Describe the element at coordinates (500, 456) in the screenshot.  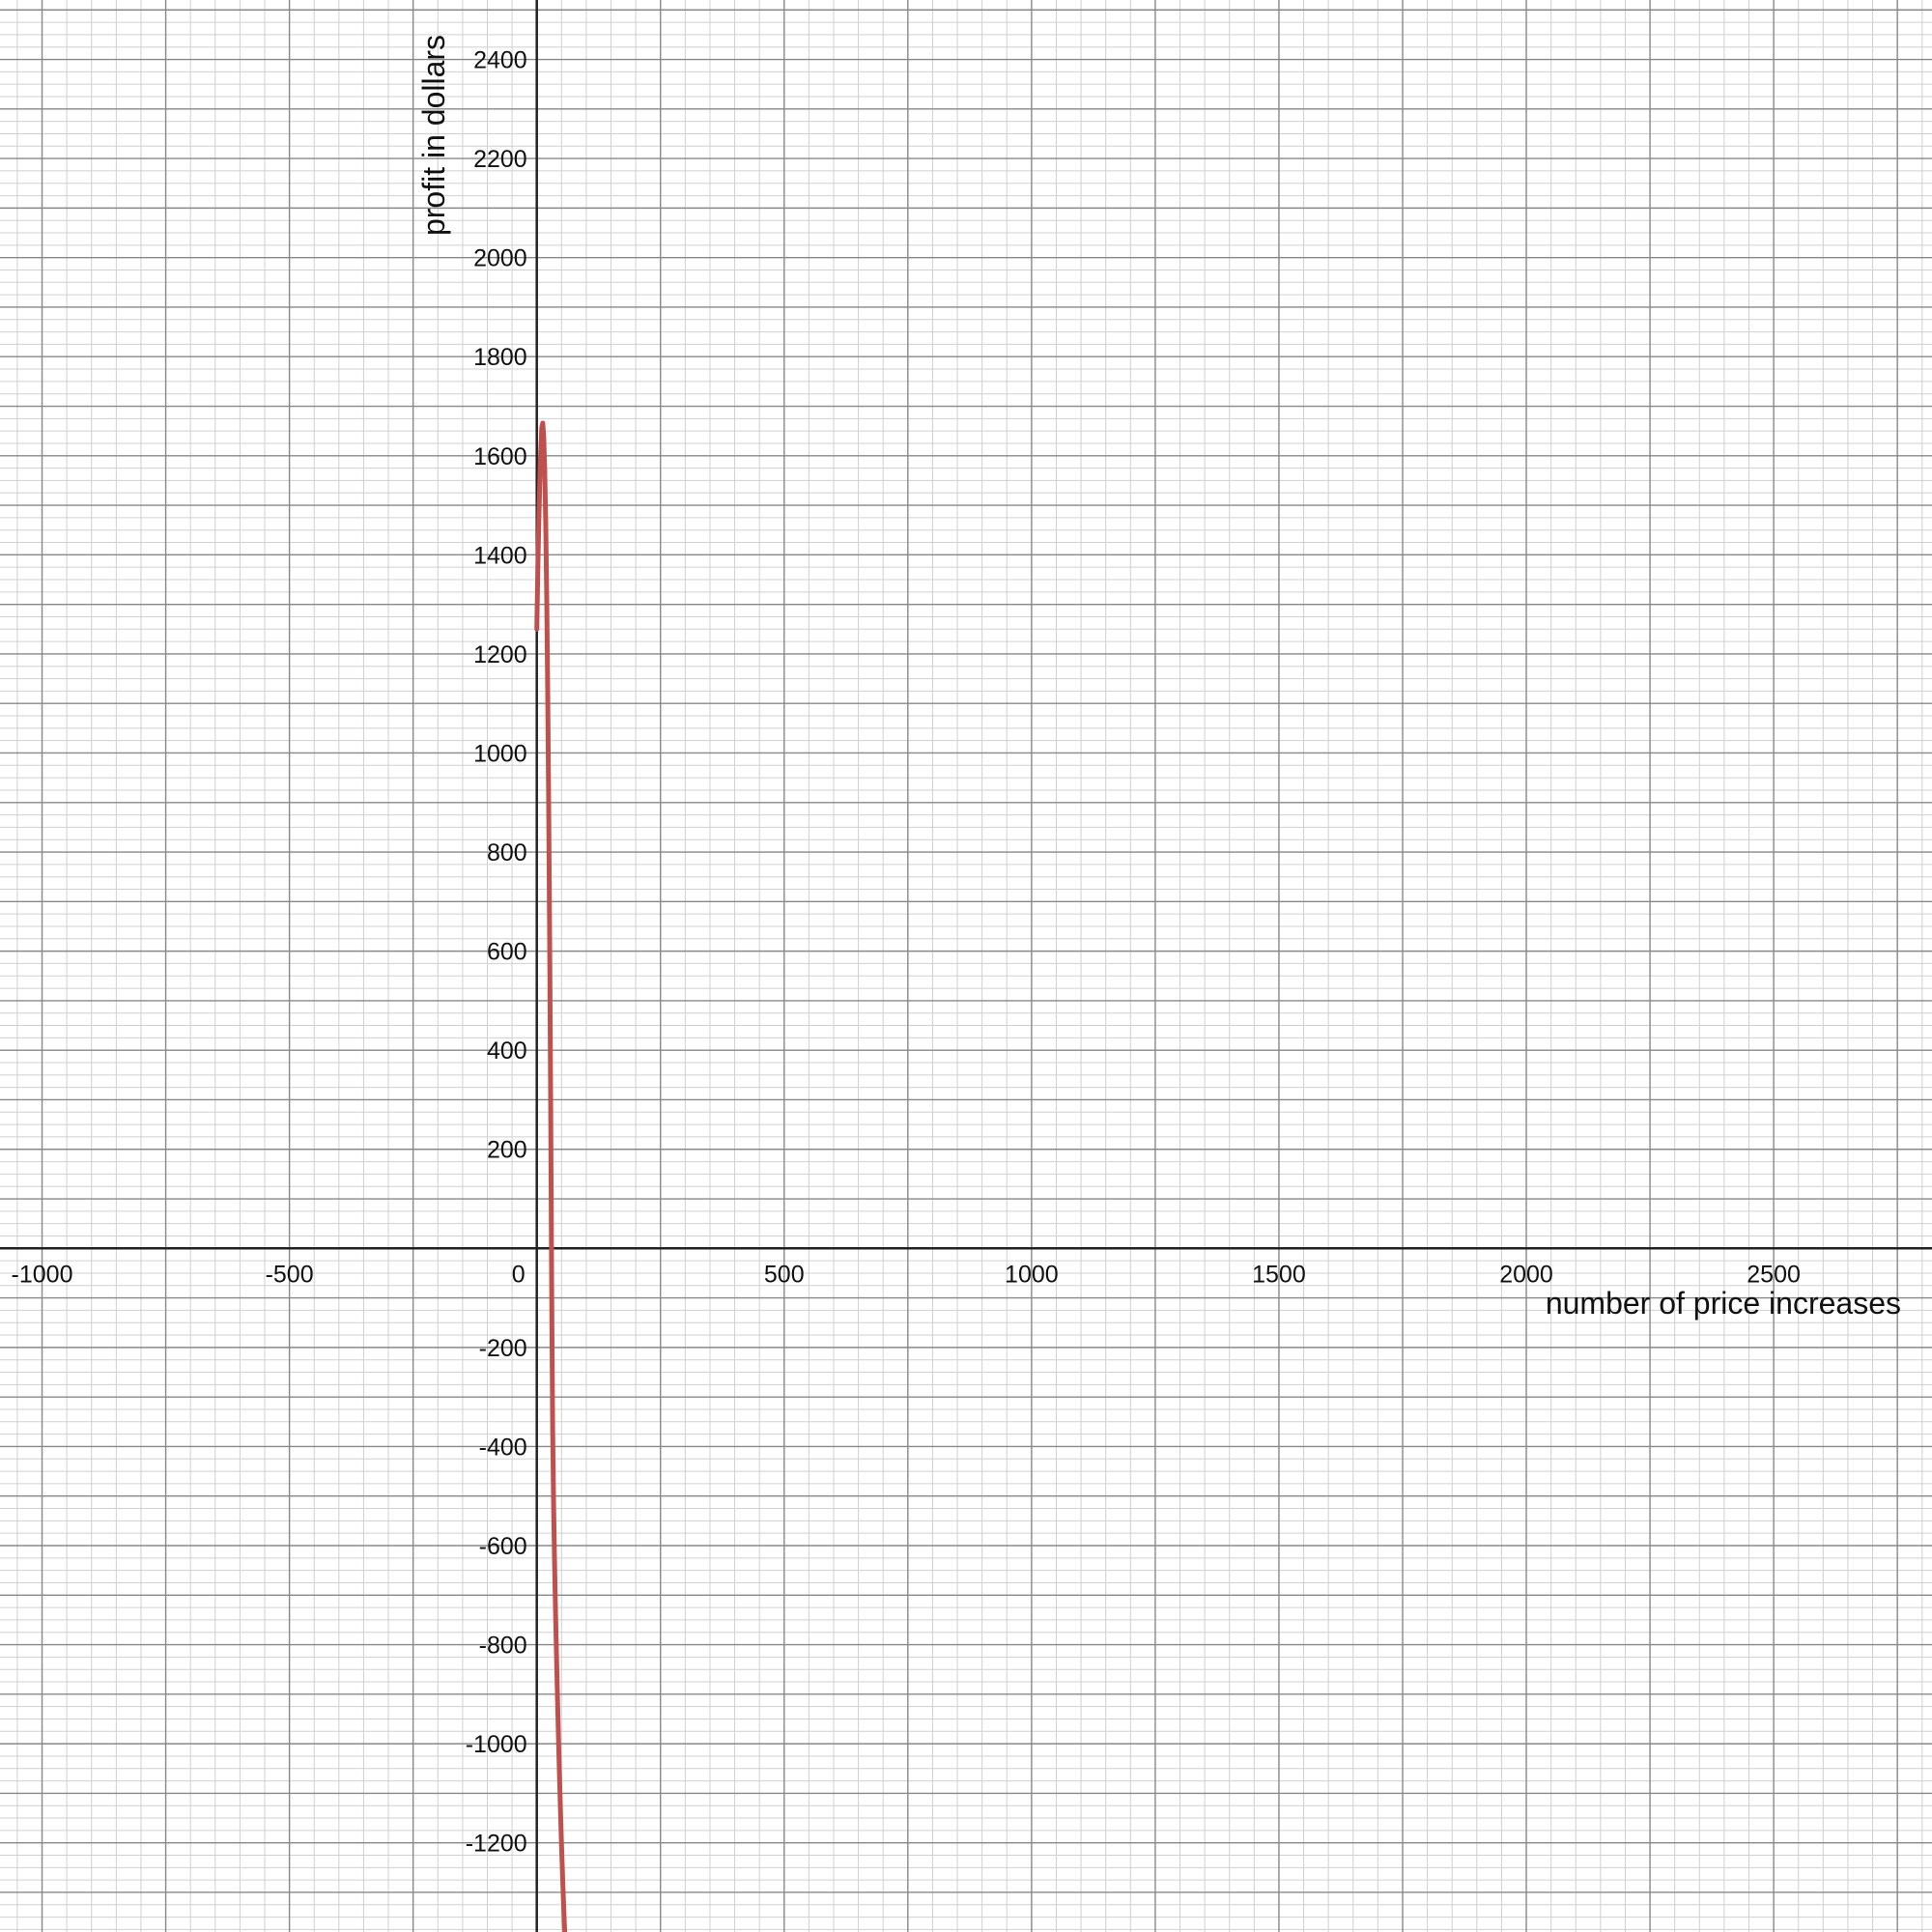
I see `y-tick-label: 1600` at that location.